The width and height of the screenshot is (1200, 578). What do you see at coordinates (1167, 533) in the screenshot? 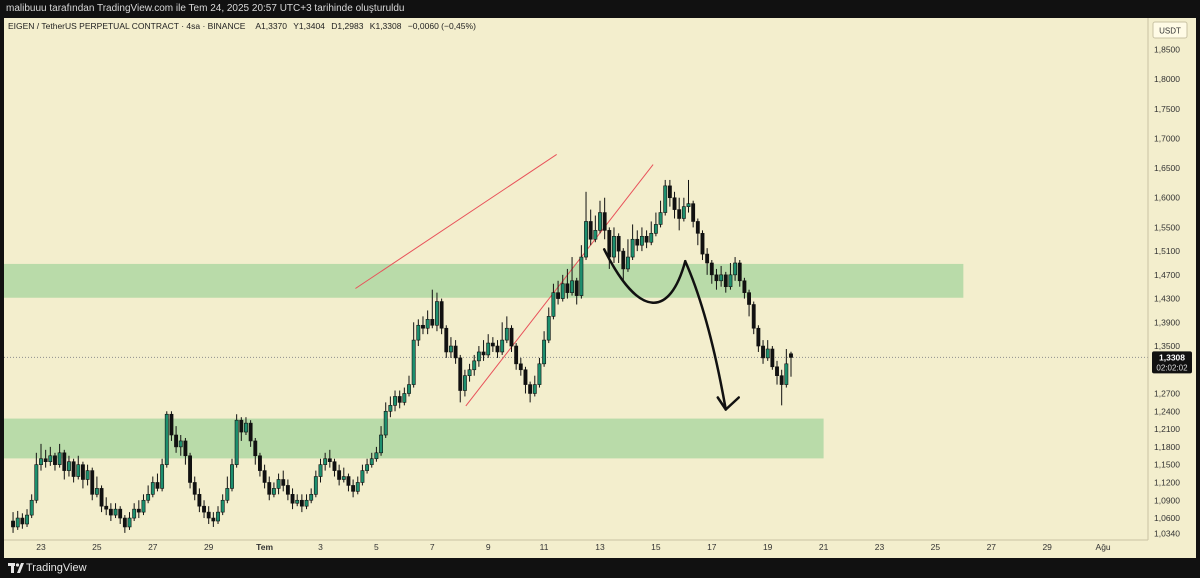
I see `y-tick-label: 1,0340` at bounding box center [1167, 533].